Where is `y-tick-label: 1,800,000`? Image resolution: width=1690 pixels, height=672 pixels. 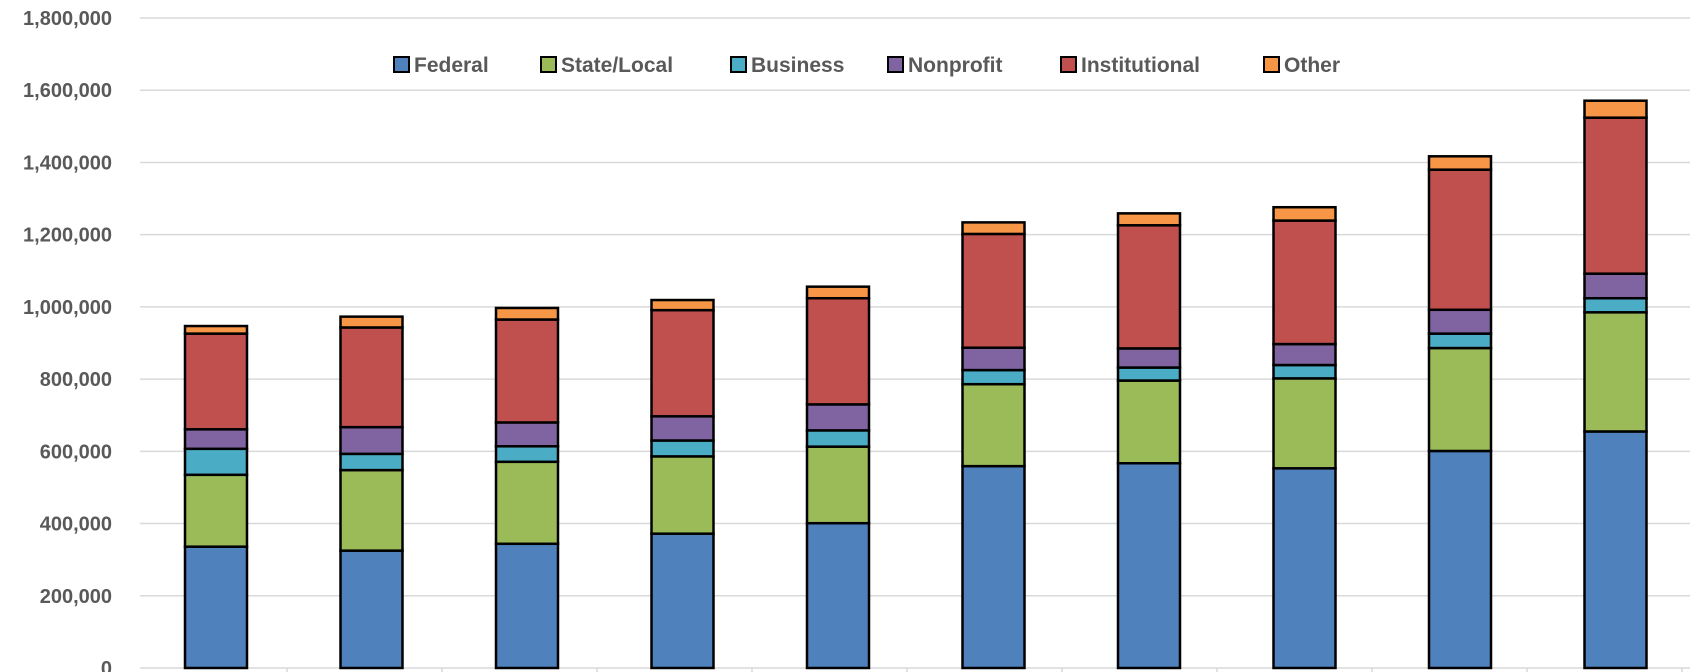
y-tick-label: 1,800,000 is located at coordinates (67, 19).